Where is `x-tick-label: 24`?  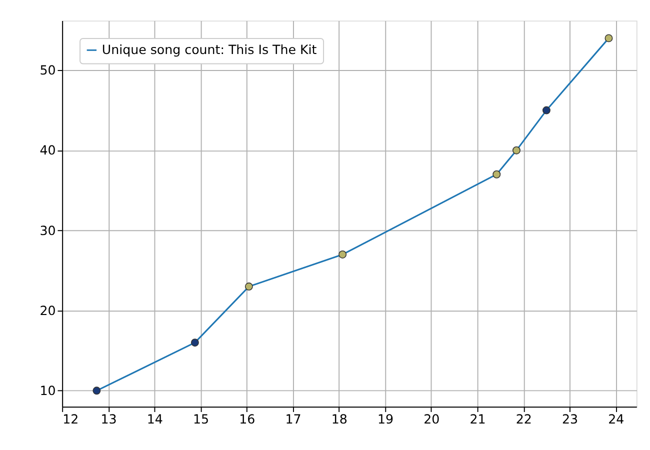
x-tick-label: 24 is located at coordinates (616, 419).